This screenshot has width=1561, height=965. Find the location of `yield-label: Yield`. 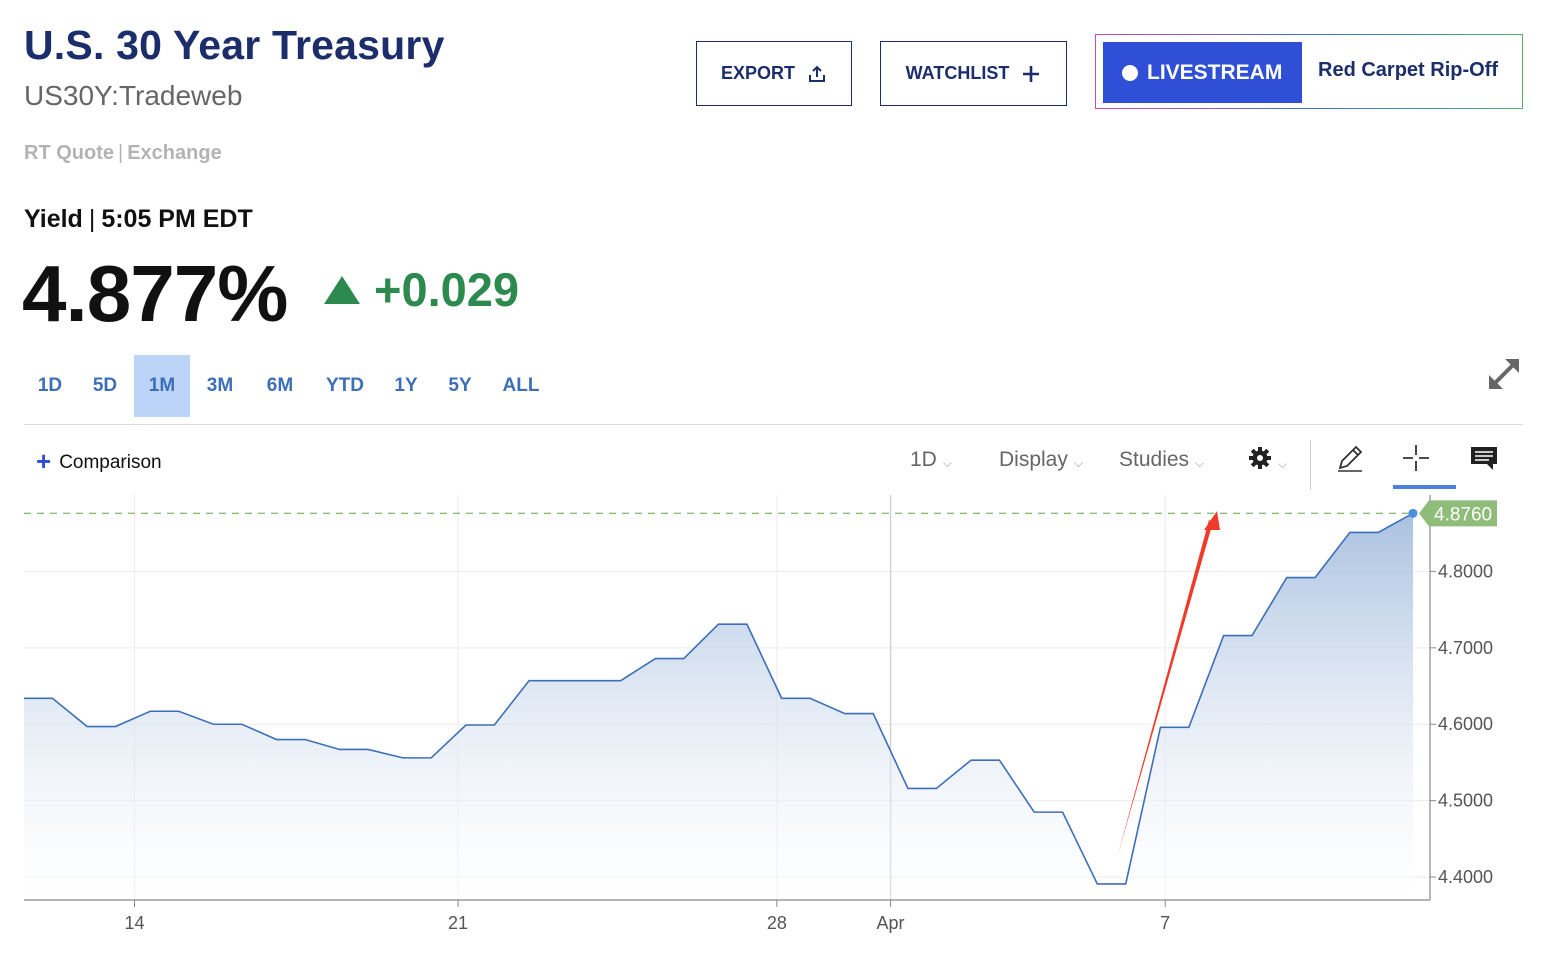

yield-label: Yield is located at coordinates (53, 219).